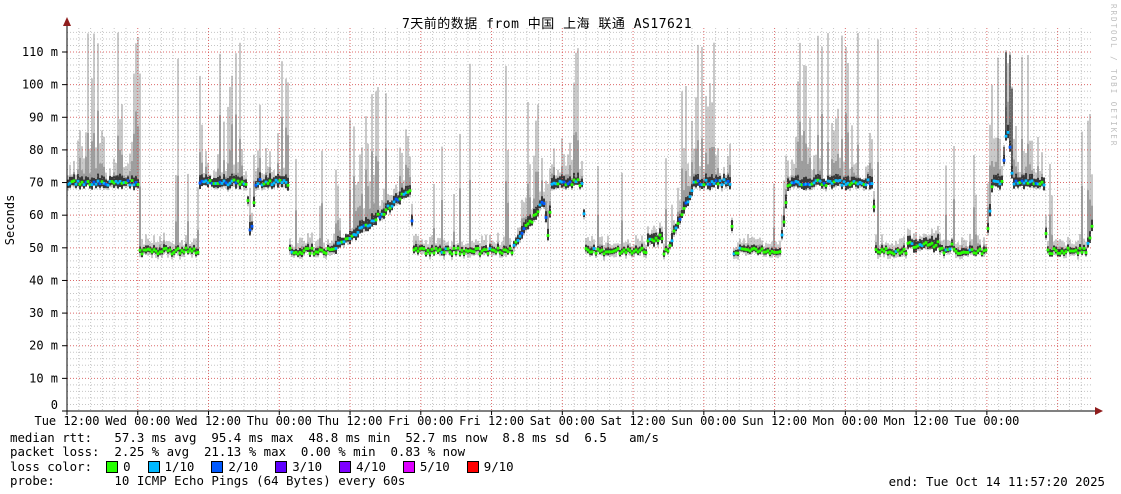  Describe the element at coordinates (774, 421) in the screenshot. I see `svg-text: Sun 12:00` at that location.